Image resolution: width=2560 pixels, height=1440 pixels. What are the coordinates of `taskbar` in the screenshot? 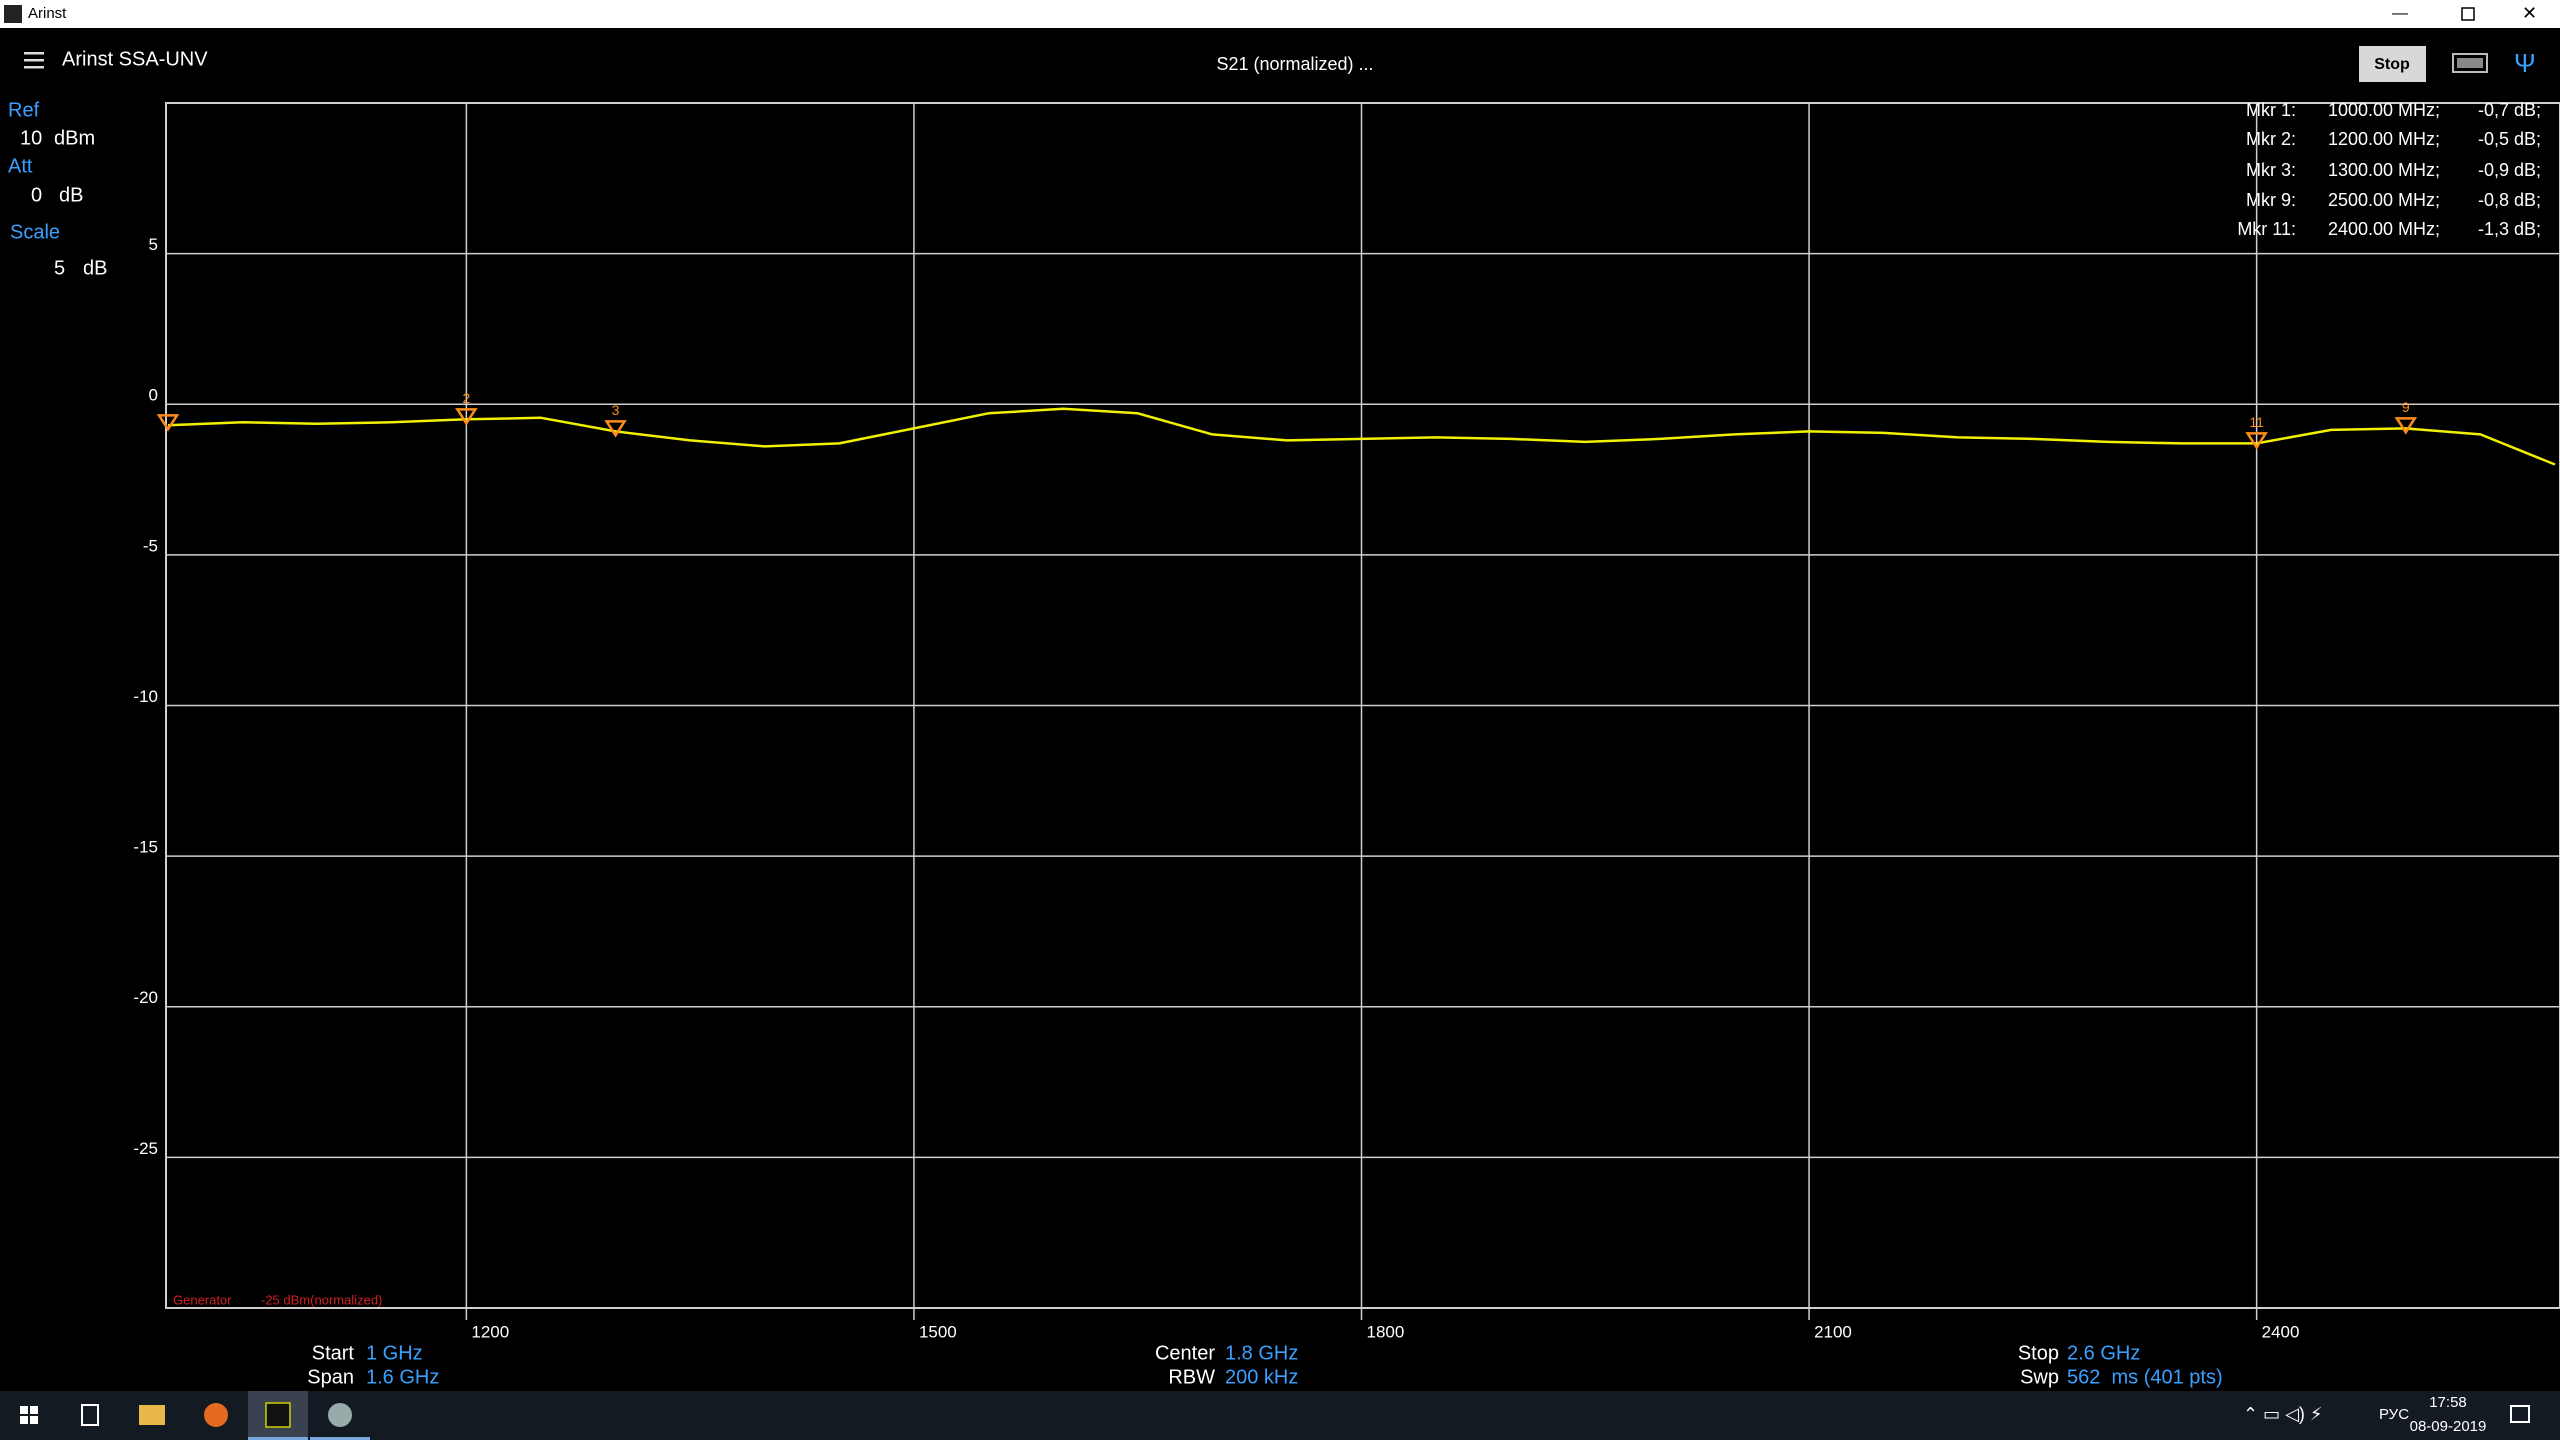 It's located at (1280, 1415).